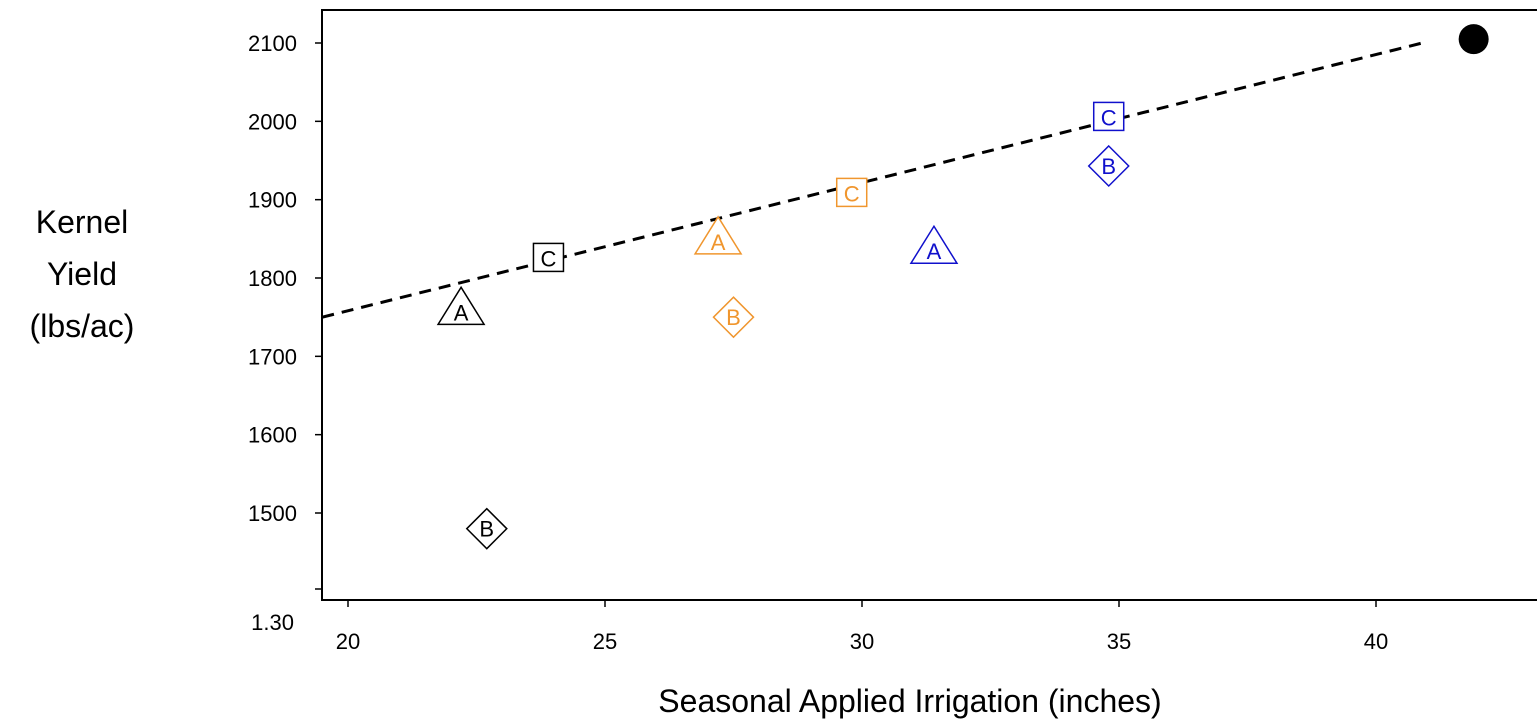 The height and width of the screenshot is (728, 1537). What do you see at coordinates (272, 43) in the screenshot?
I see `y-tick-label: 2100` at bounding box center [272, 43].